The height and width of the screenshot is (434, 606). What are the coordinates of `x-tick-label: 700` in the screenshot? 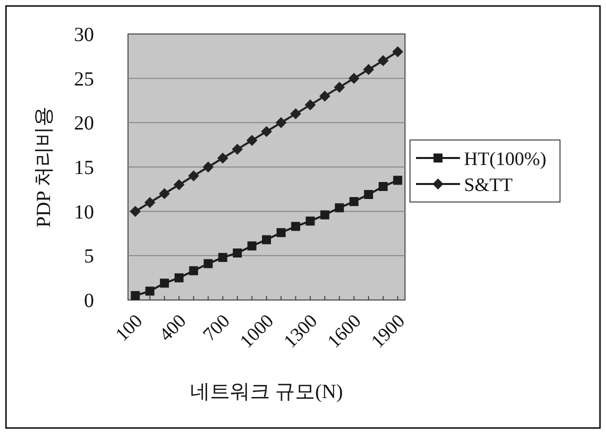 It's located at (216, 328).